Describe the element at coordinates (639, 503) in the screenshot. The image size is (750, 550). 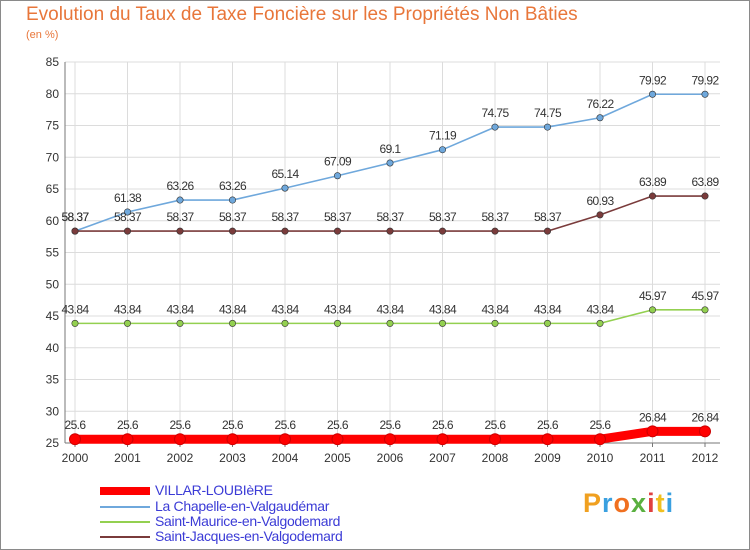
I see `logo-letter: x` at that location.